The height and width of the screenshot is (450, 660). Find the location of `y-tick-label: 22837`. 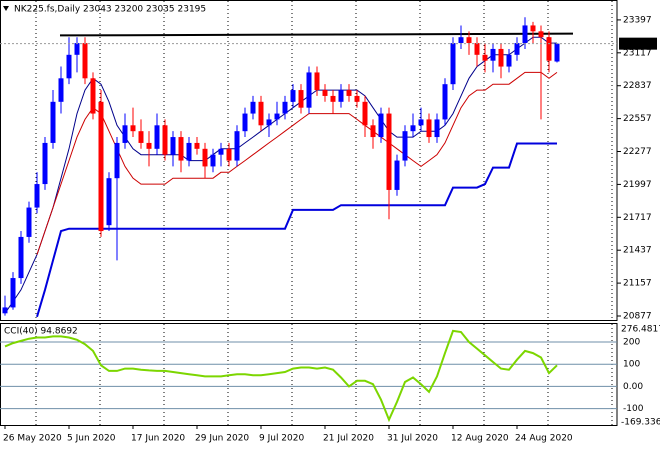

y-tick-label: 22837 is located at coordinates (637, 86).